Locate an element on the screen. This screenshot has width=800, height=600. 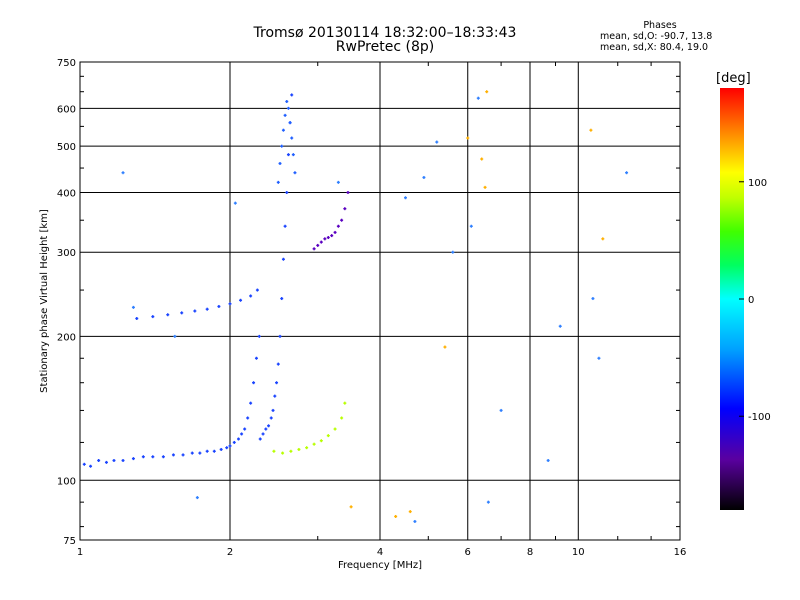
x-tick-label: 4 is located at coordinates (380, 552).